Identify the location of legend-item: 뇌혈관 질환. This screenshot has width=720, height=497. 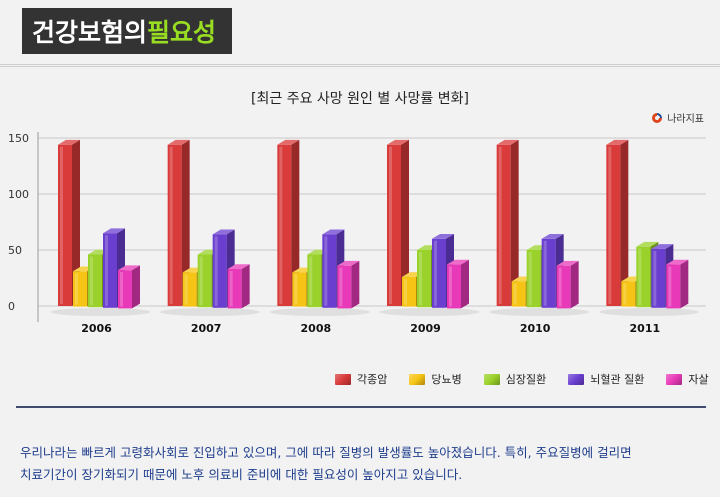
(606, 379).